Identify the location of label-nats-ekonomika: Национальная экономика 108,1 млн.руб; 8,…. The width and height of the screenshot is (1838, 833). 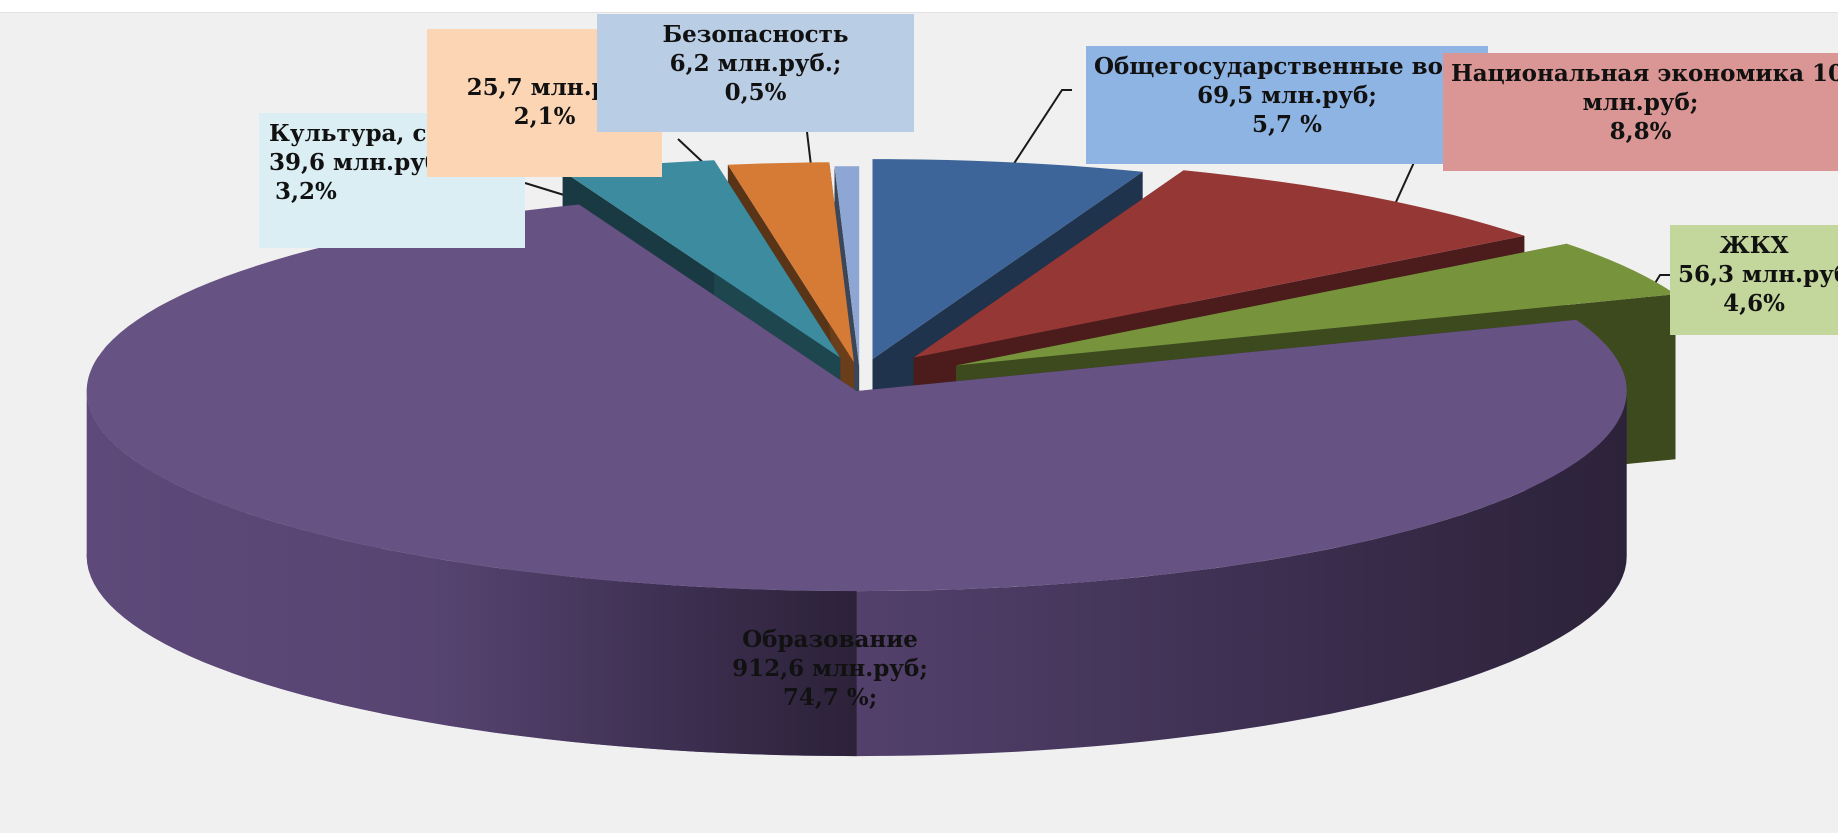
(1640, 112).